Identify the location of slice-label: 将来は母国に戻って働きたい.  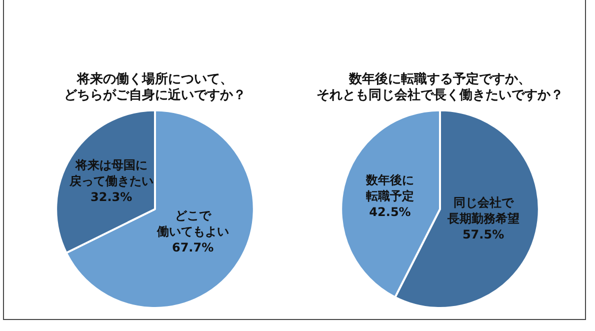
(111, 173).